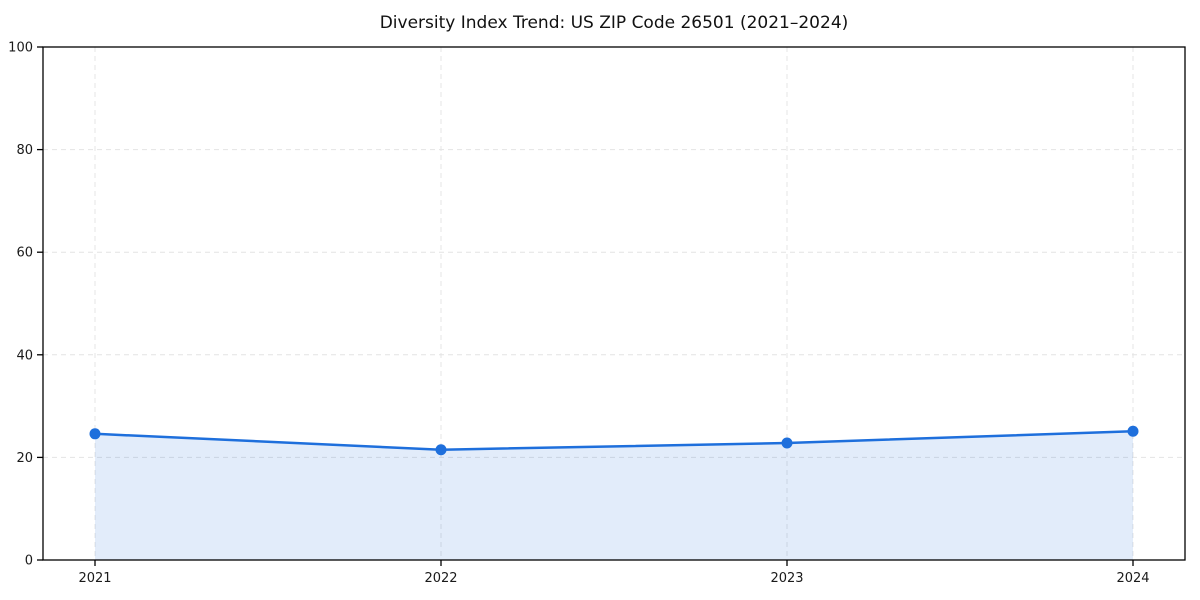 The image size is (1200, 600). I want to click on y-tick-label: 60, so click(24, 253).